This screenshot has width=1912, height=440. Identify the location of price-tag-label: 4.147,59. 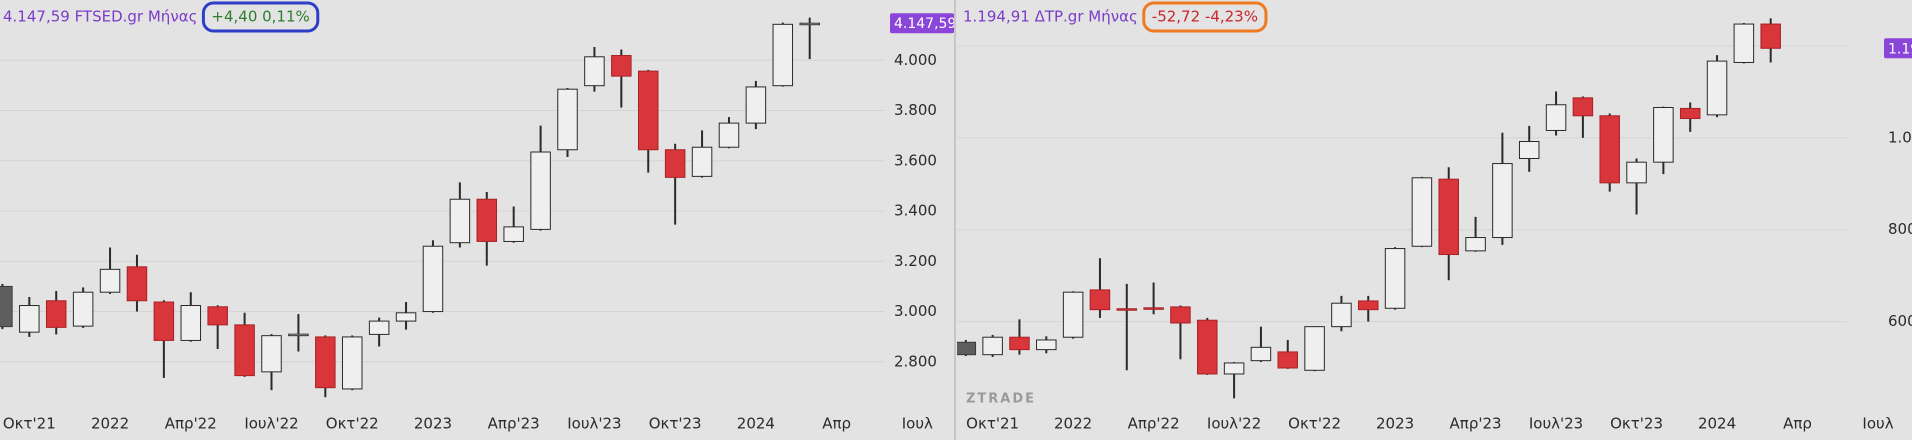
(925, 24).